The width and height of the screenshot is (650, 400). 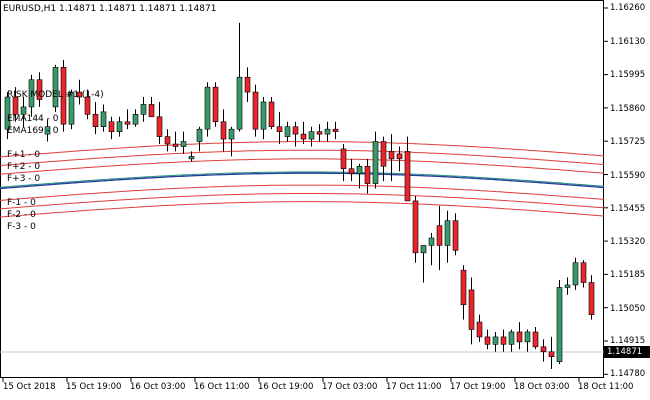 I want to click on time-ticks, so click(x=291, y=380).